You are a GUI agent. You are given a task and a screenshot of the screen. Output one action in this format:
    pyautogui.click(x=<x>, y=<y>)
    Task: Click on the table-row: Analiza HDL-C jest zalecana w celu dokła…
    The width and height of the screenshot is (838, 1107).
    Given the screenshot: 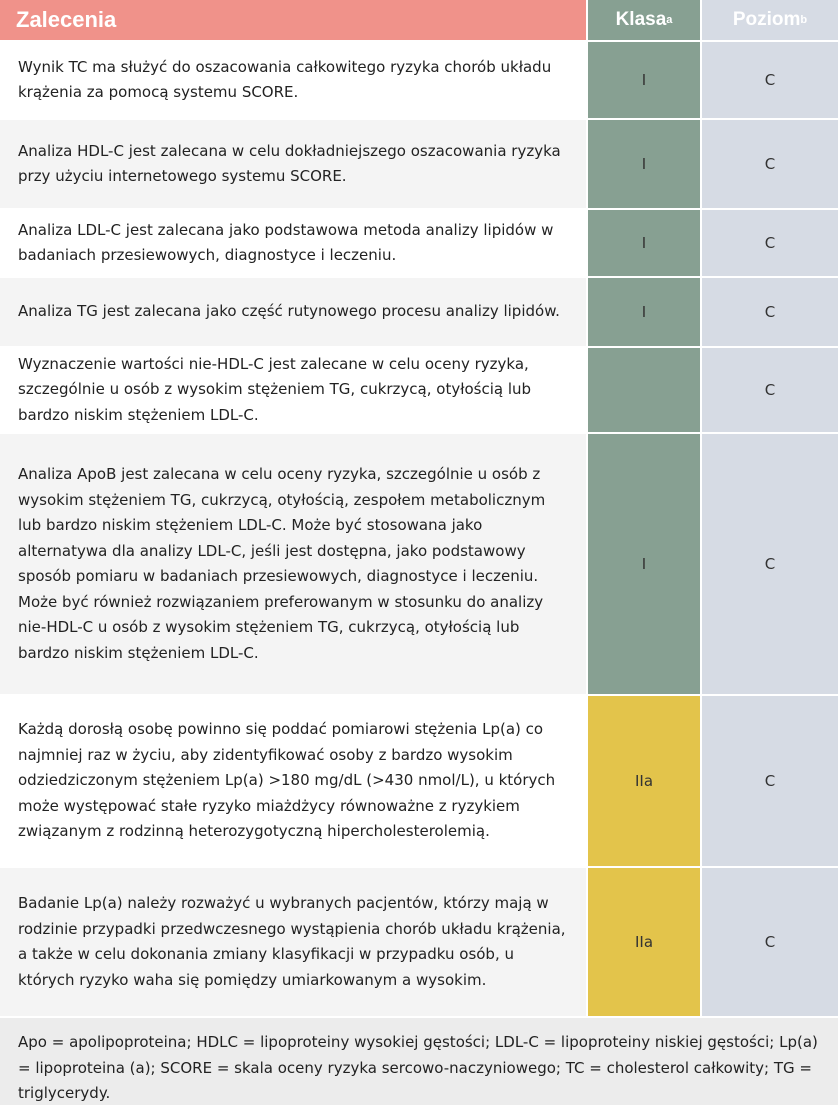 What is the action you would take?
    pyautogui.click(x=419, y=165)
    